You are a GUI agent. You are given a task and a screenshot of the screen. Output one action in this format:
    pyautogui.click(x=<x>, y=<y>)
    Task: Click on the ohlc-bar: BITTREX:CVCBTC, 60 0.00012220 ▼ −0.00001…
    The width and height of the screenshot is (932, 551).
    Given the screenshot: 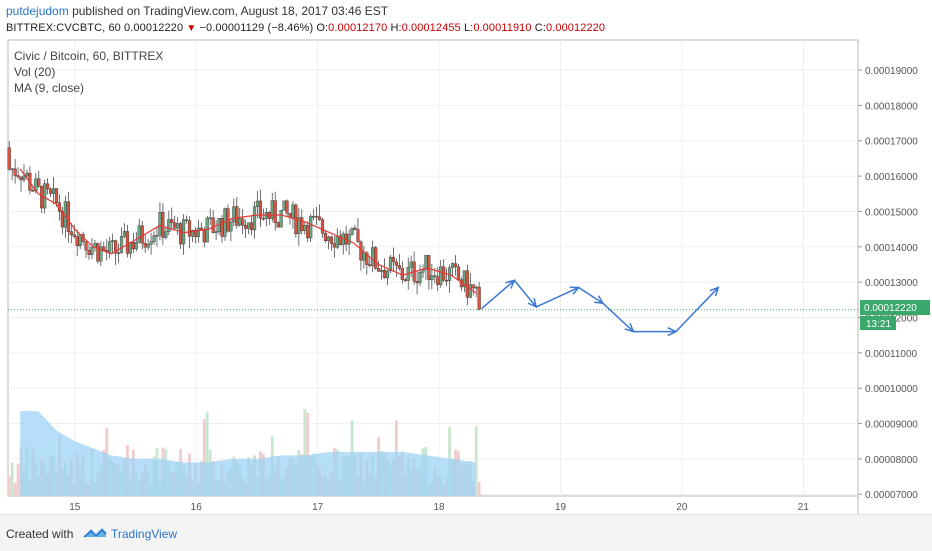 What is the action you would take?
    pyautogui.click(x=305, y=28)
    